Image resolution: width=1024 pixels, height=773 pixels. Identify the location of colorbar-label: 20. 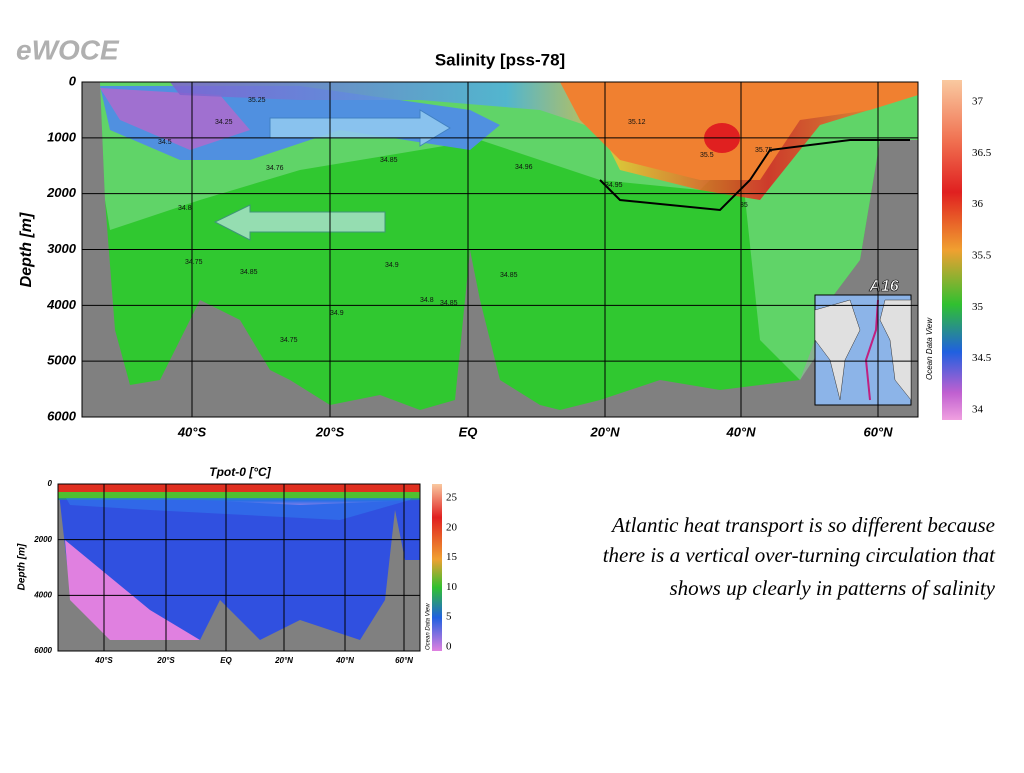
(452, 527).